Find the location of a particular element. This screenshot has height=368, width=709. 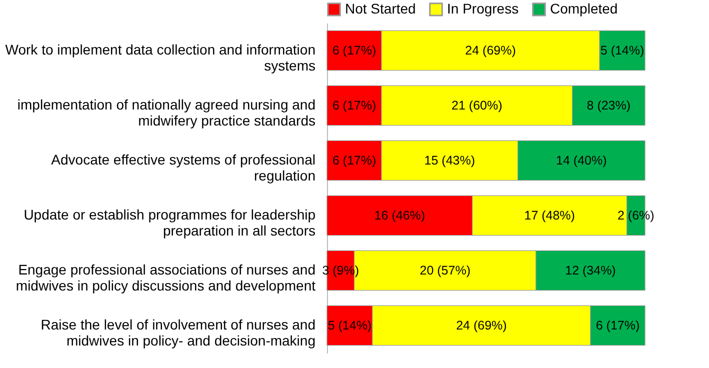

legend-label: Completed is located at coordinates (584, 8).